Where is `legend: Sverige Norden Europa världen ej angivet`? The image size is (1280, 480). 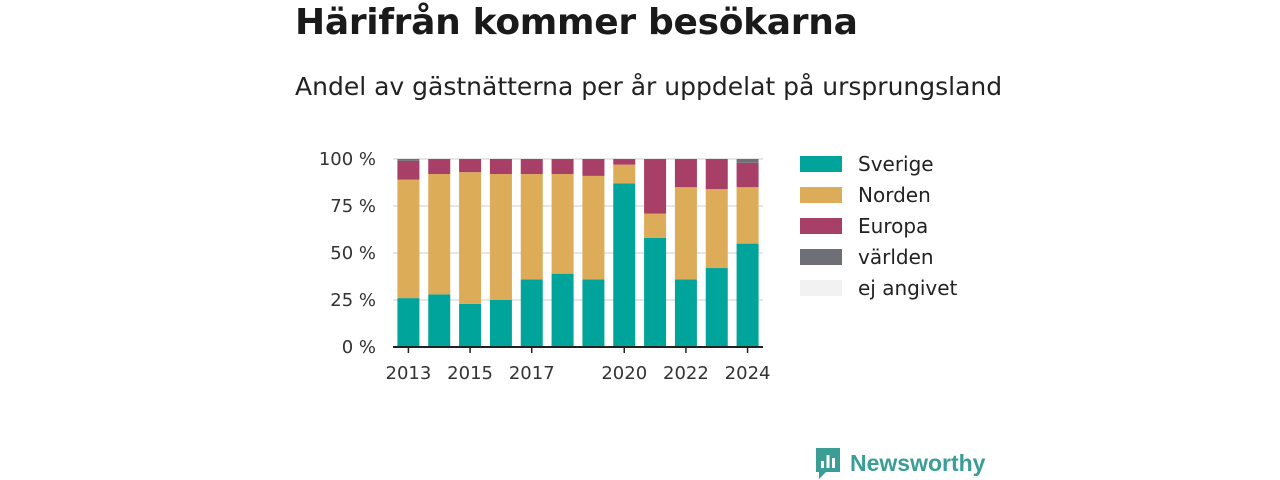
legend: Sverige Norden Europa världen ej angivet is located at coordinates (878, 225).